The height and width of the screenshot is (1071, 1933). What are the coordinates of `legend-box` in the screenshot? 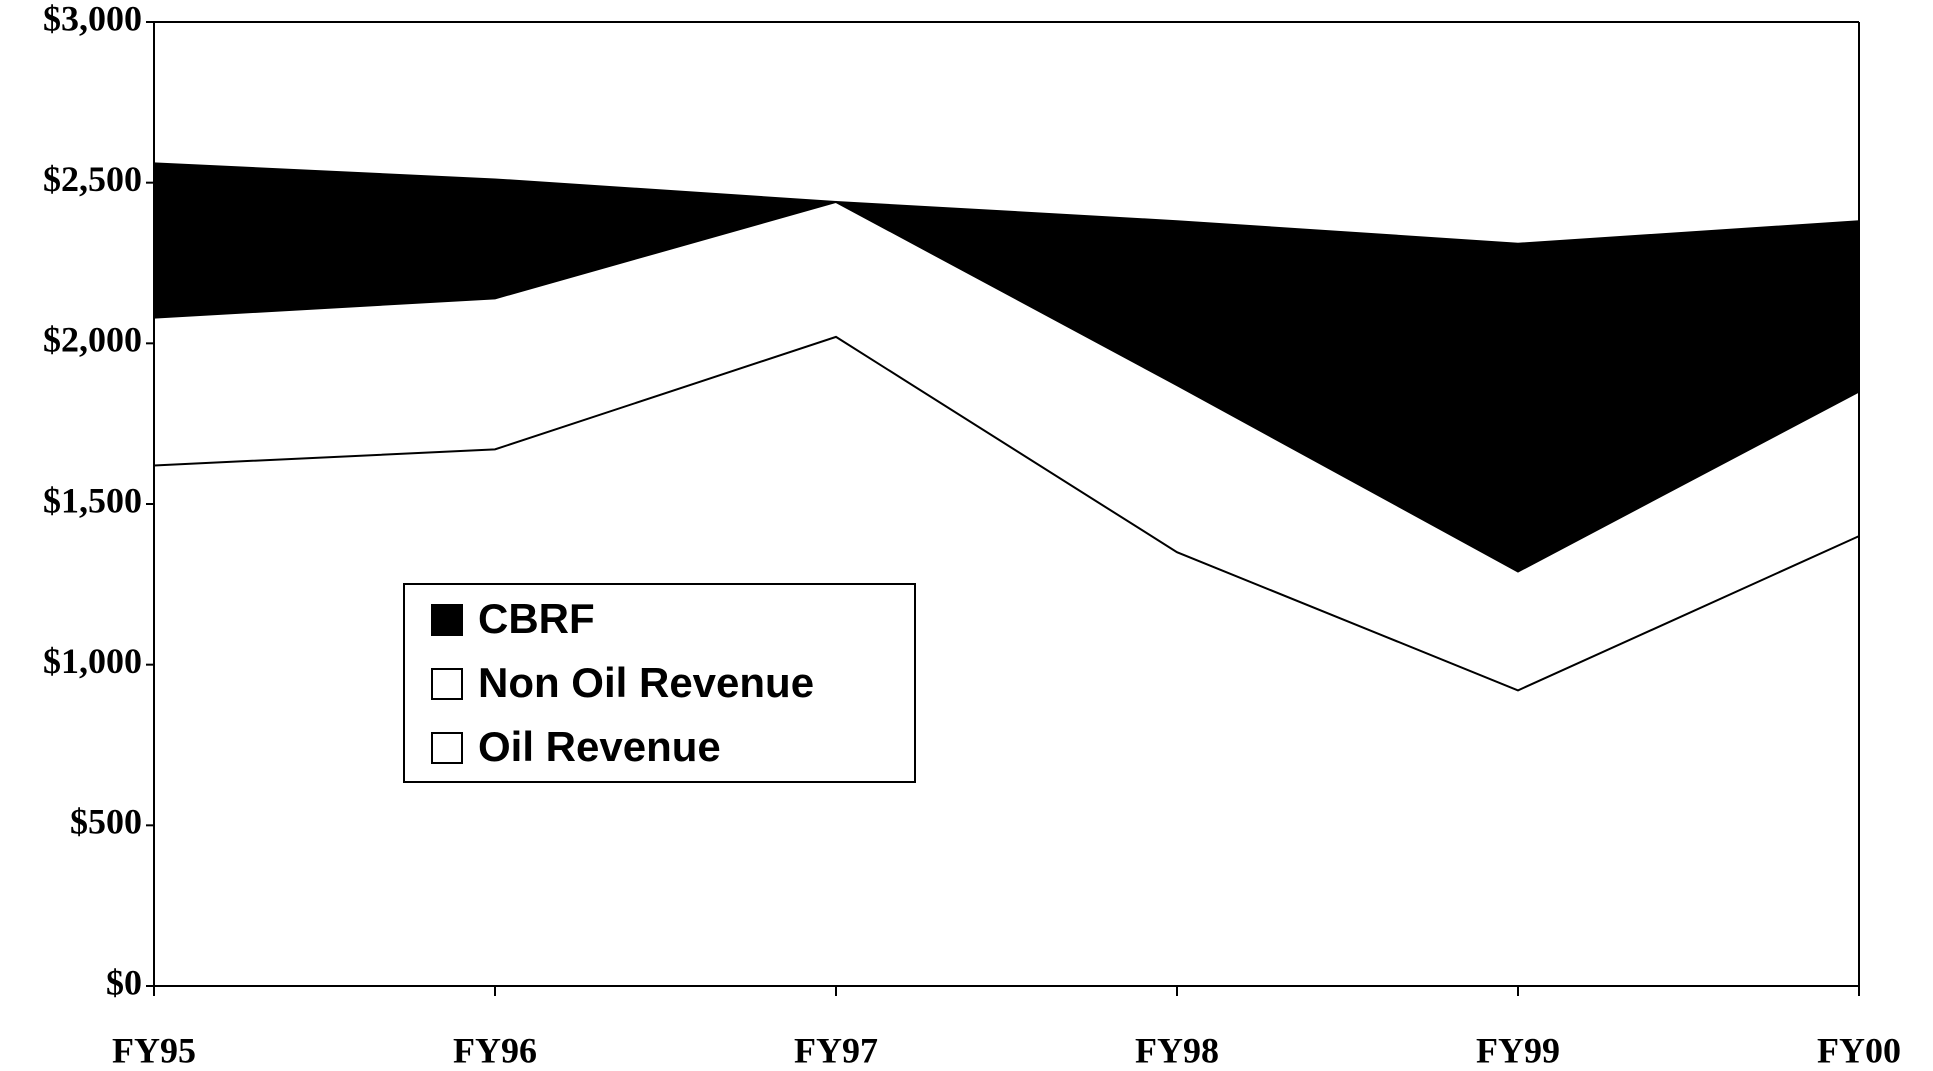 It's located at (659, 683).